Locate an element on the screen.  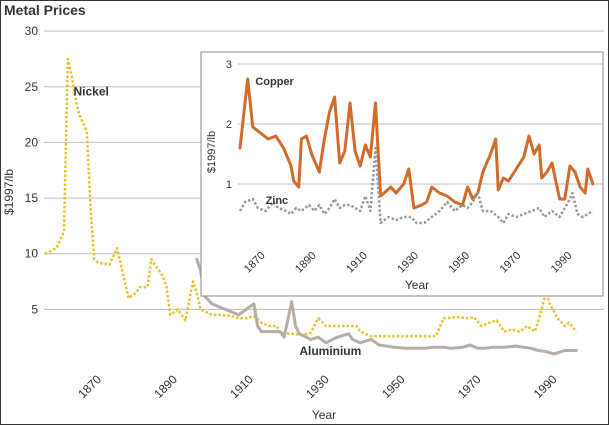
inset-x-axis-label: Year is located at coordinates (417, 285).